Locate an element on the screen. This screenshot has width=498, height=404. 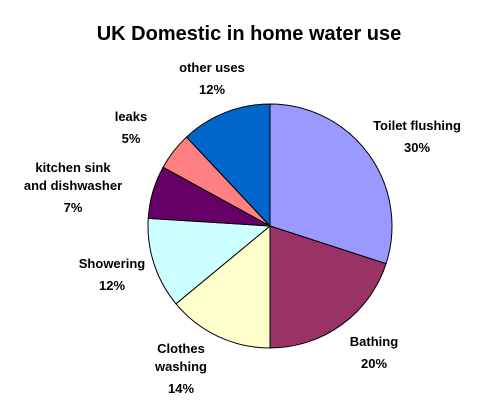
pie-slice-toilet-flushing is located at coordinates (331, 184).